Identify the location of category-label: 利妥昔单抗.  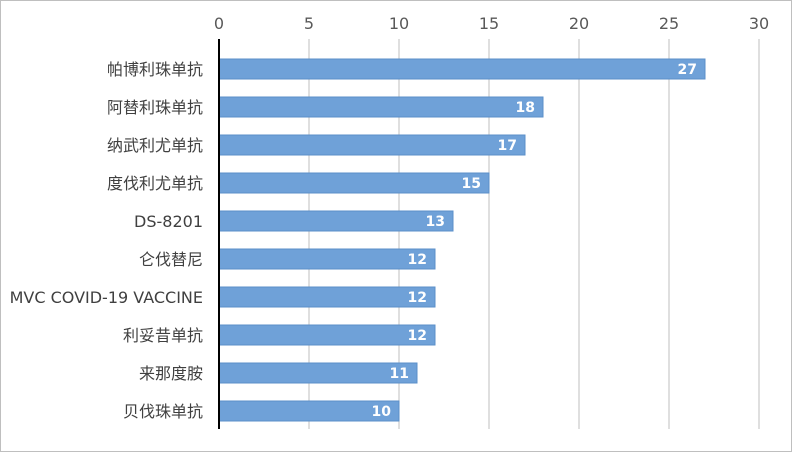
(163, 335).